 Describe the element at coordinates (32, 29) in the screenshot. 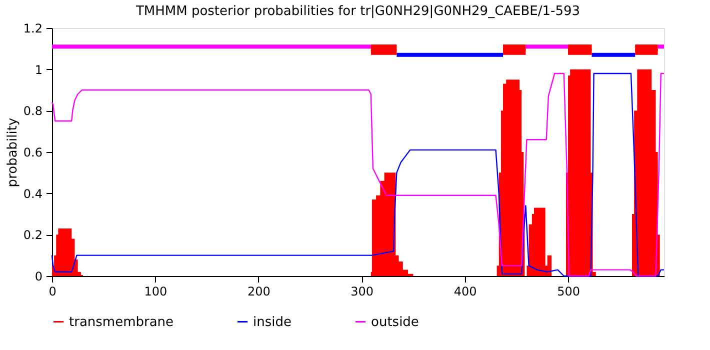

I see `y-tick-label: 1.2` at that location.